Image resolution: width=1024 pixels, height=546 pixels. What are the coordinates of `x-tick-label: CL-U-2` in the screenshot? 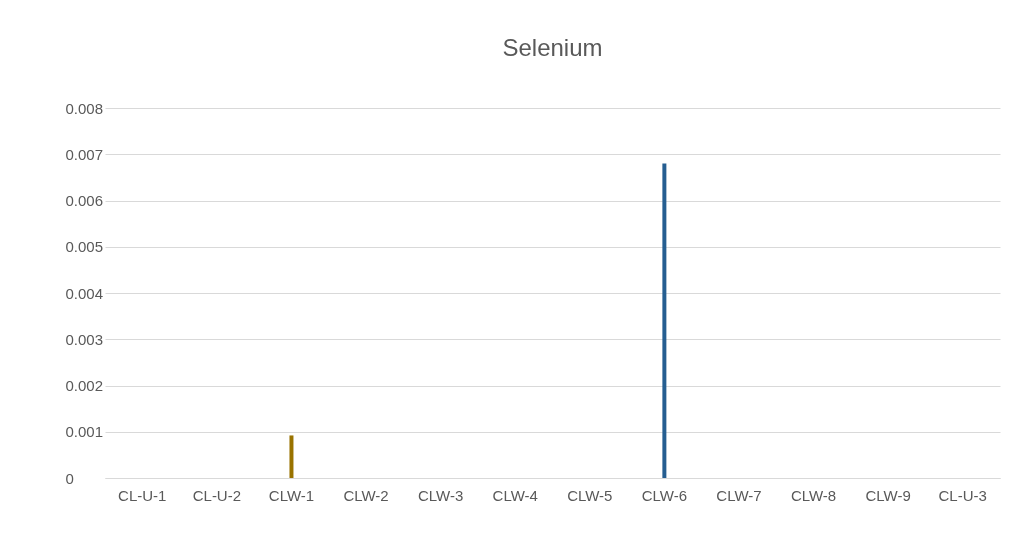 It's located at (217, 495).